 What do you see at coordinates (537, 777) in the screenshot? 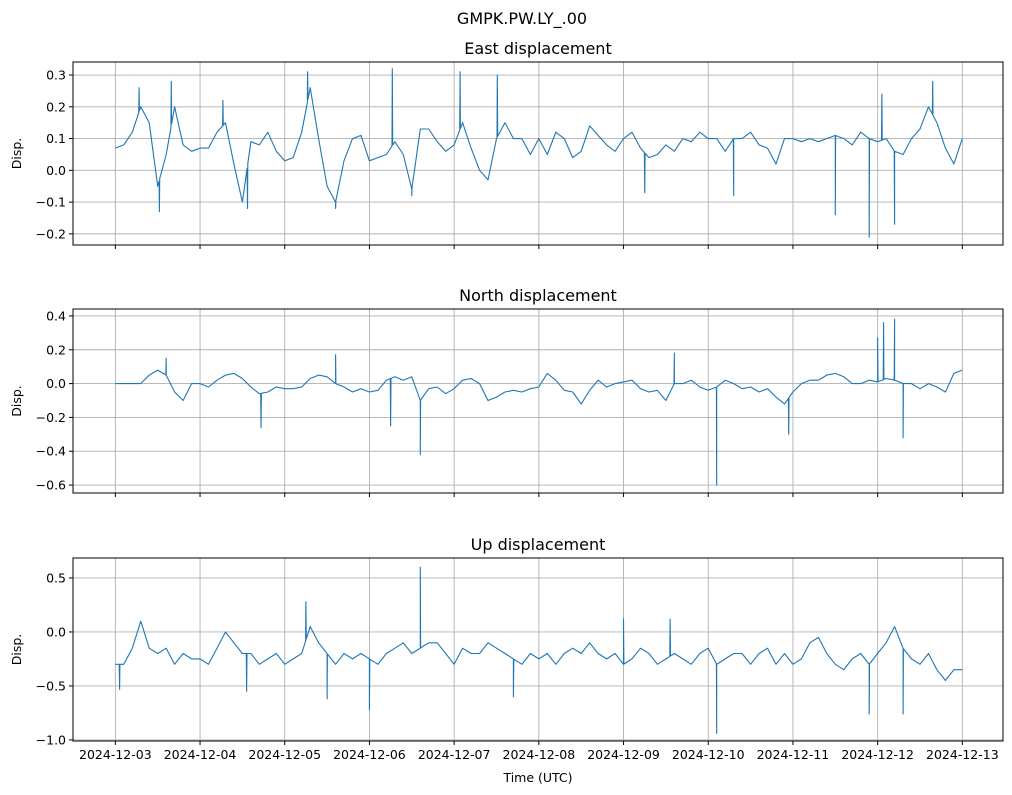
I see `x-axis-label: Time (UTC)` at bounding box center [537, 777].